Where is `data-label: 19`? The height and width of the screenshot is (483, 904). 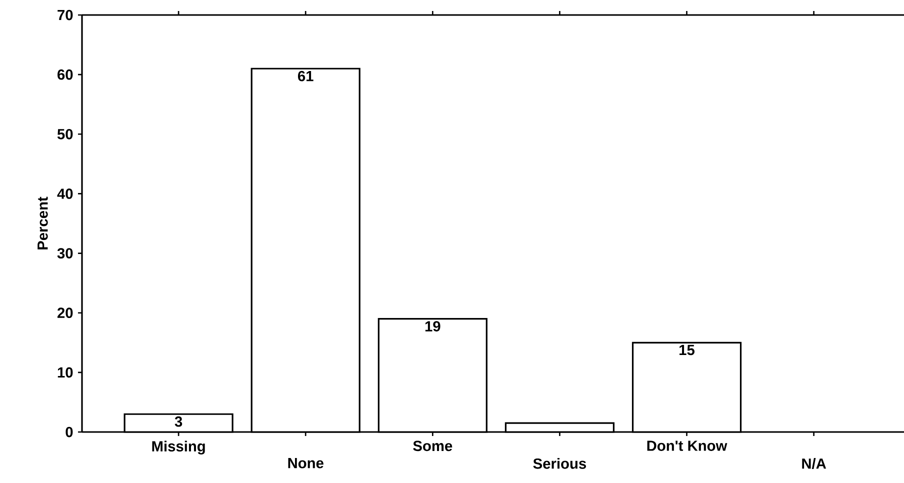
data-label: 19 is located at coordinates (432, 326).